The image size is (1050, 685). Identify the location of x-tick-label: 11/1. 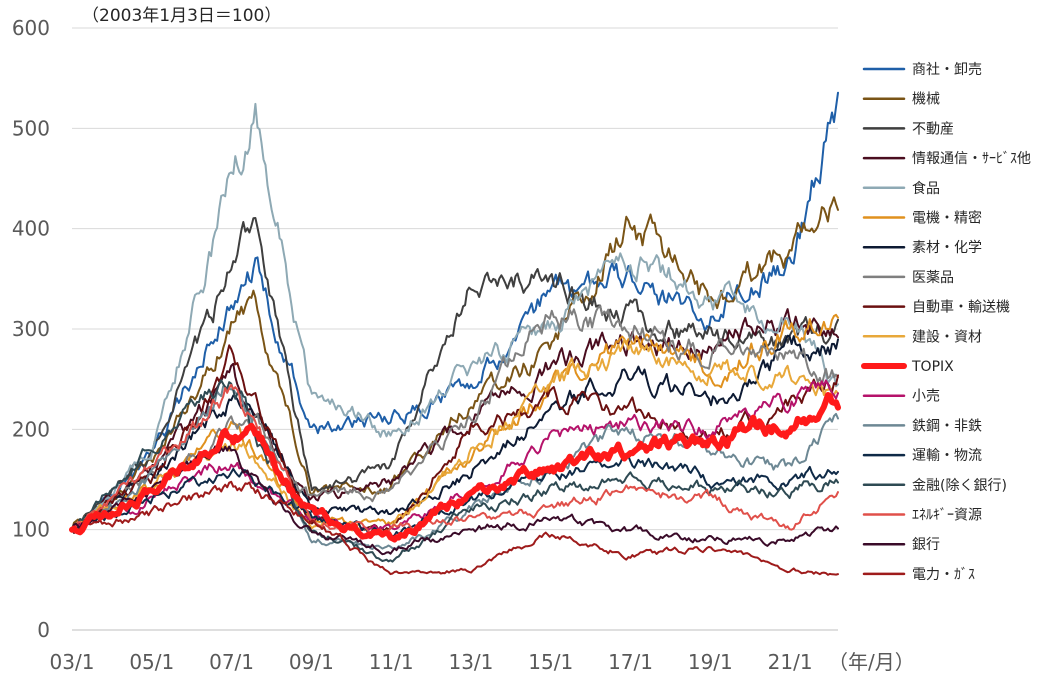
(391, 662).